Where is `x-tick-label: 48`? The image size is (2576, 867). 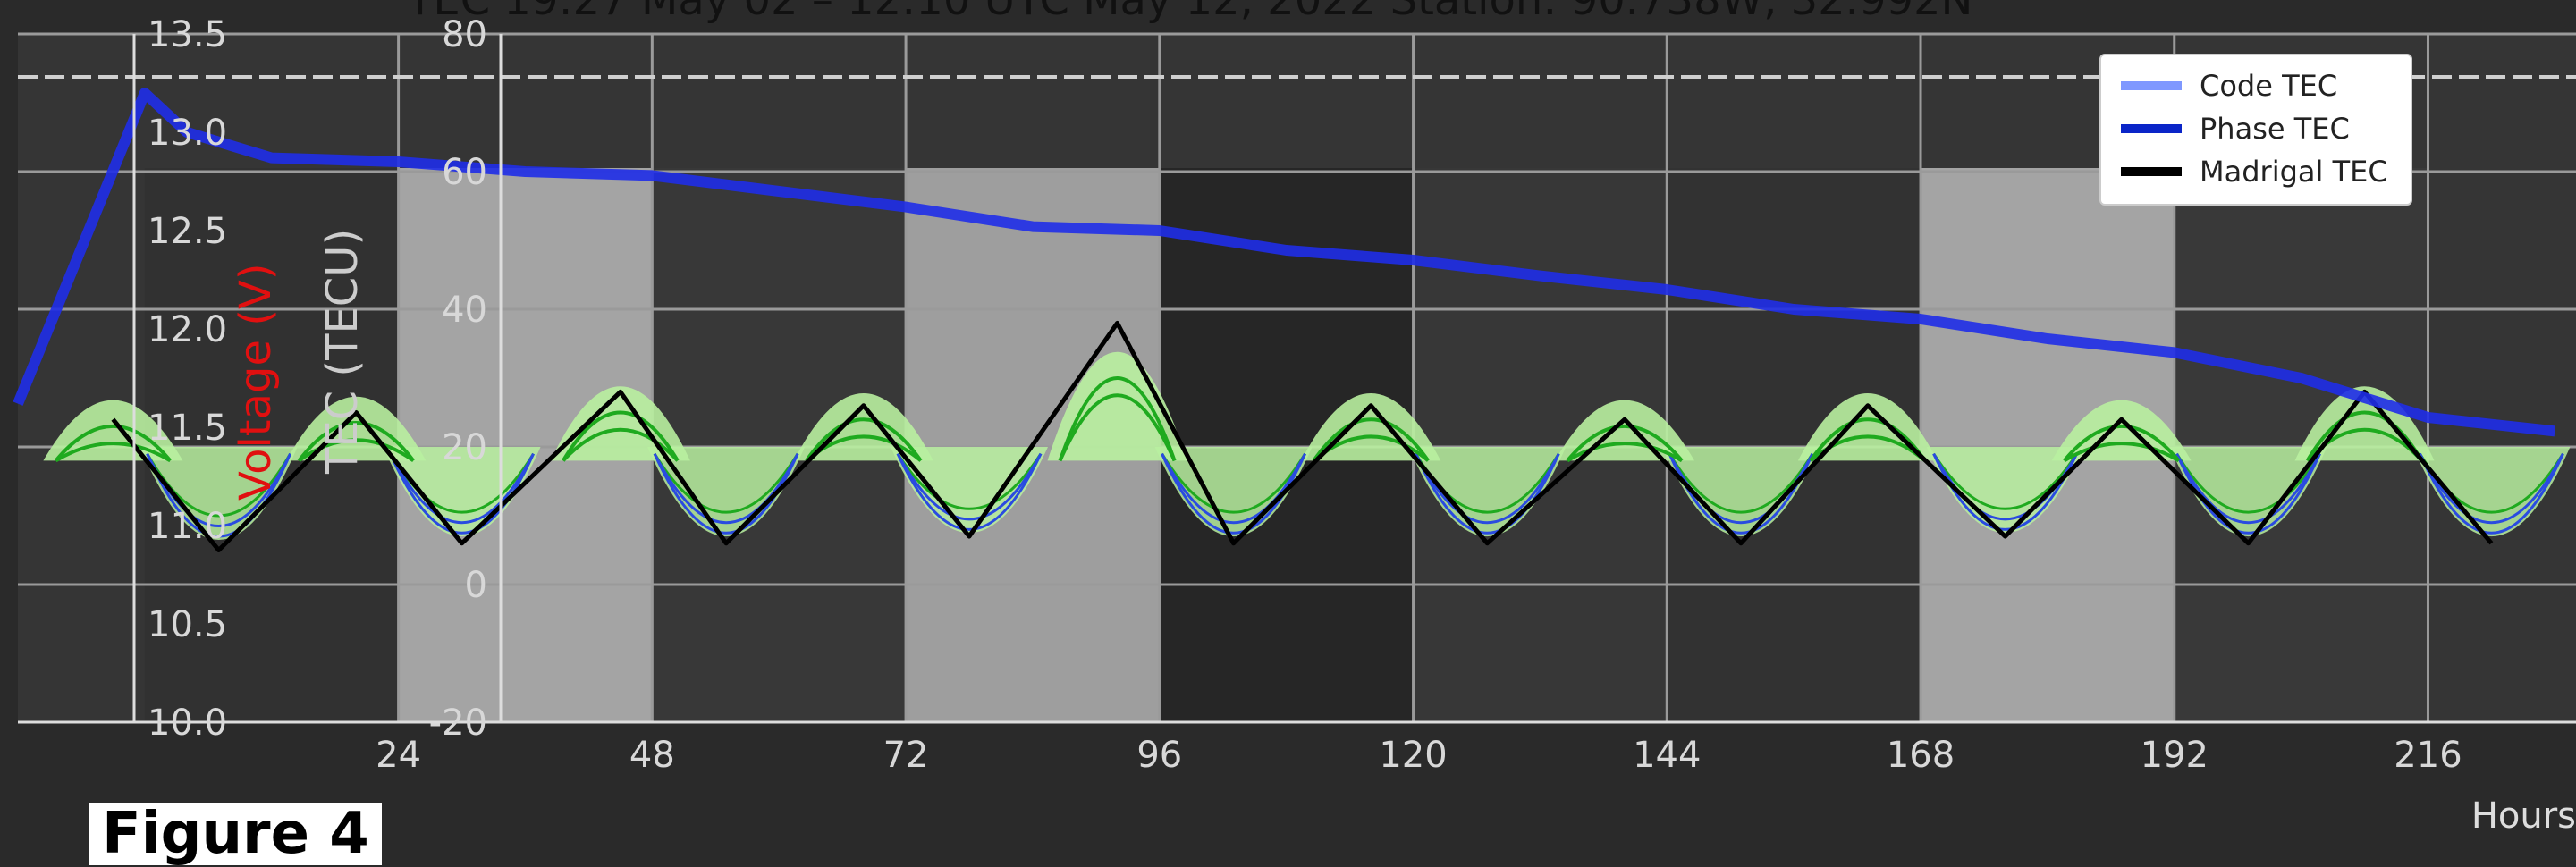
x-tick-label: 48 is located at coordinates (652, 755).